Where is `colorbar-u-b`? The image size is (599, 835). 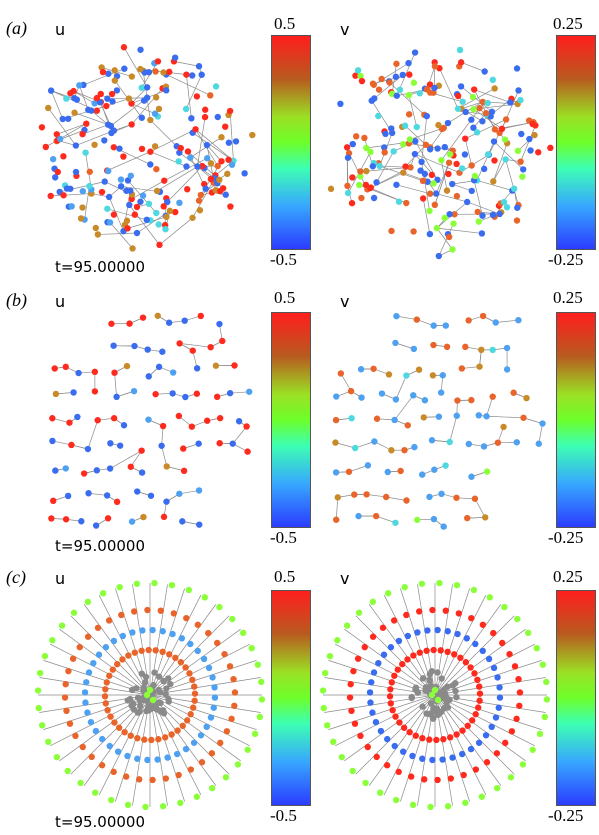 colorbar-u-b is located at coordinates (291, 420).